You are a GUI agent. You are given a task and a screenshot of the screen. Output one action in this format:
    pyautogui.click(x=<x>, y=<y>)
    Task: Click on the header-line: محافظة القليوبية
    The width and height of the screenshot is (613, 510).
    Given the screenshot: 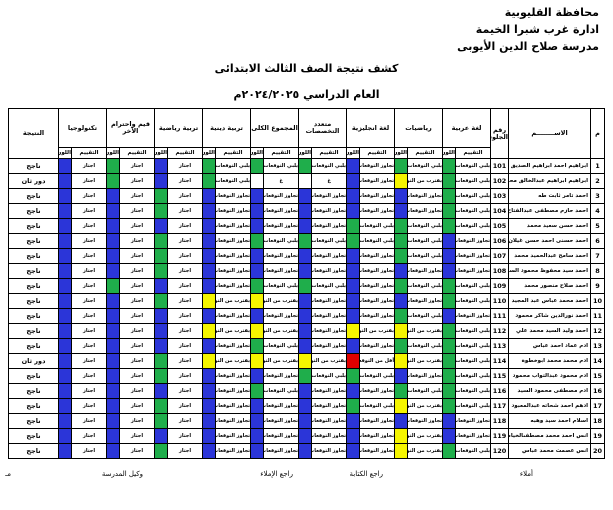 What is the action you would take?
    pyautogui.click(x=551, y=12)
    